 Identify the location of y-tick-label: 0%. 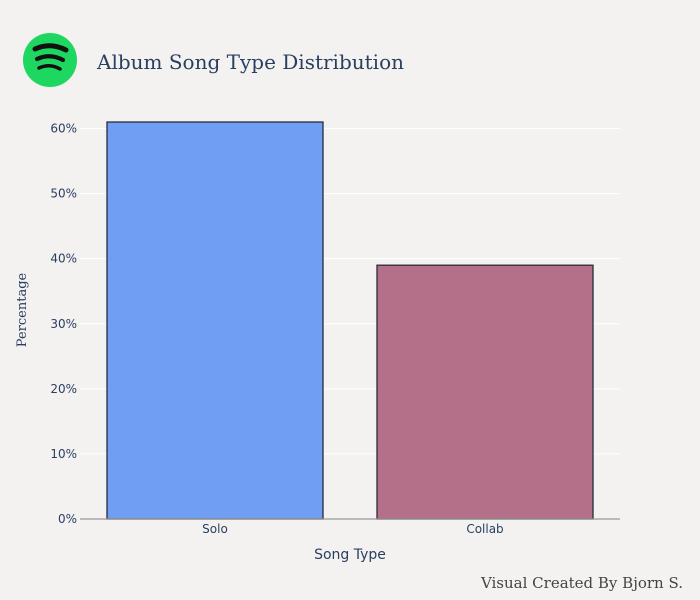
(67, 519).